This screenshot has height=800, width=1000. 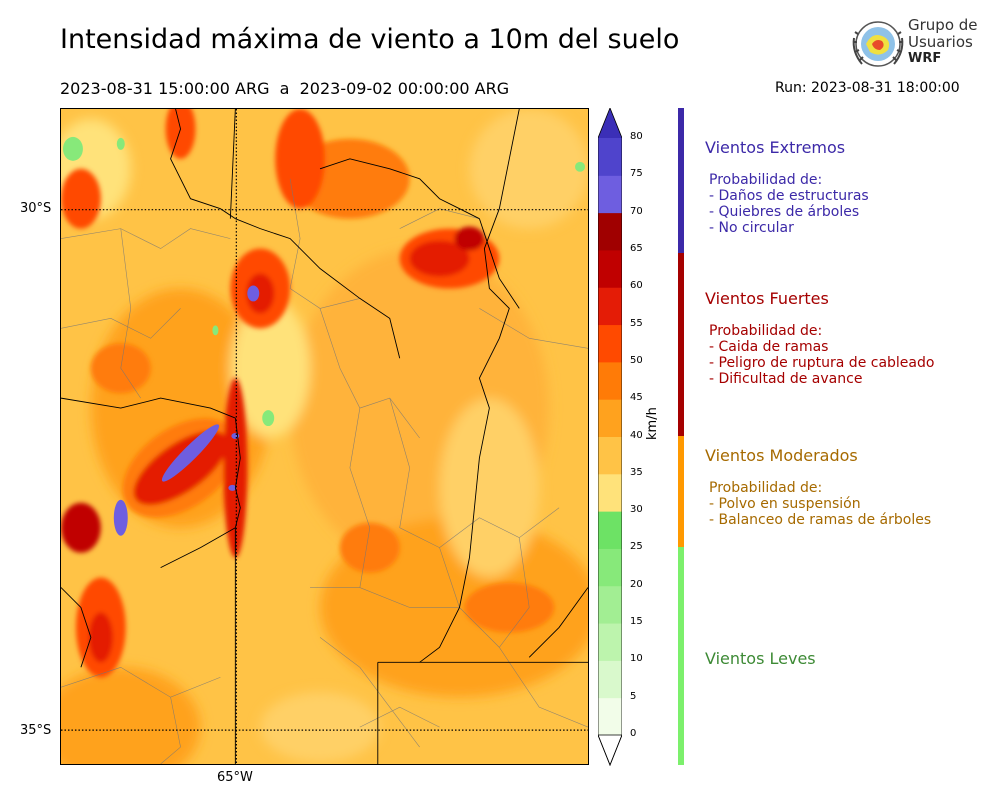 I want to click on colorbar-under-arrow, so click(x=610, y=750).